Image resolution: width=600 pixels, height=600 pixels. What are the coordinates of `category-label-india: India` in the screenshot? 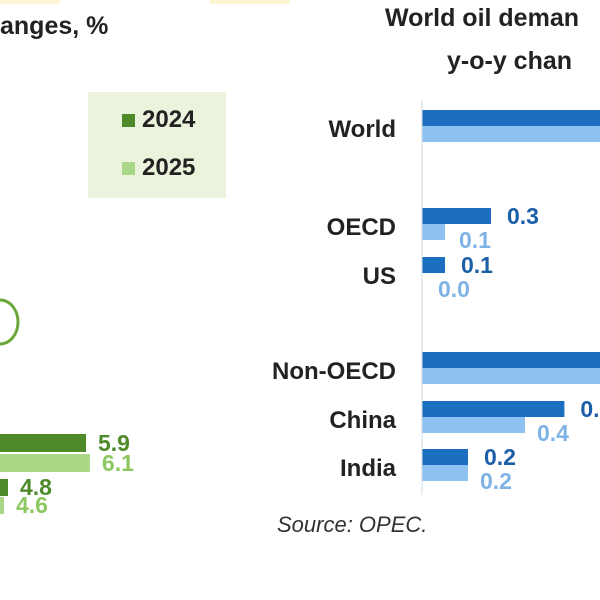 It's located at (368, 468).